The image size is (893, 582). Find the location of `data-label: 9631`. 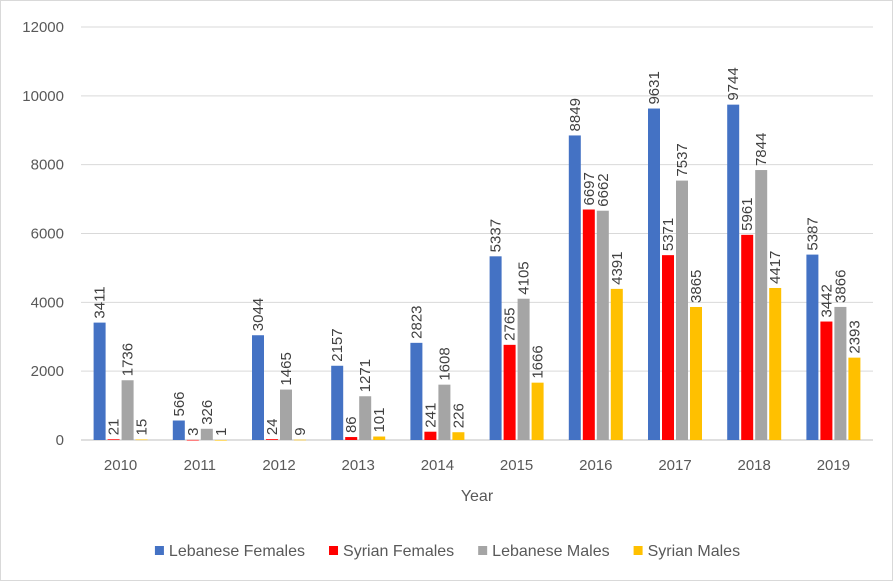

data-label: 9631 is located at coordinates (654, 87).